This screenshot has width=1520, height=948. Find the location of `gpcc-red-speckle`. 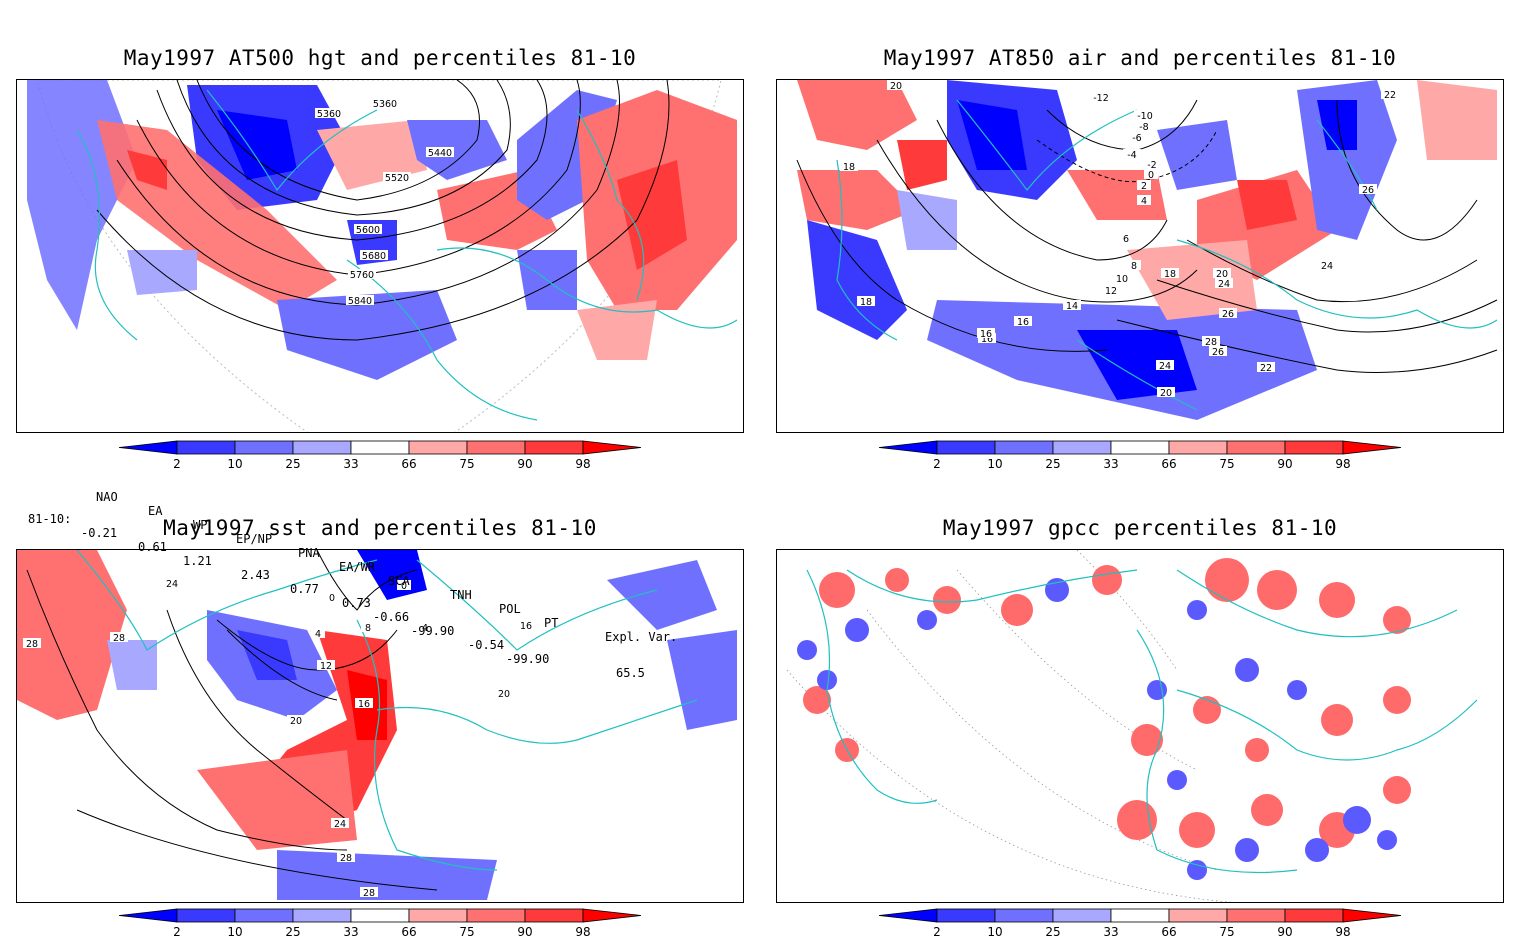

gpcc-red-speckle is located at coordinates (1107, 703).